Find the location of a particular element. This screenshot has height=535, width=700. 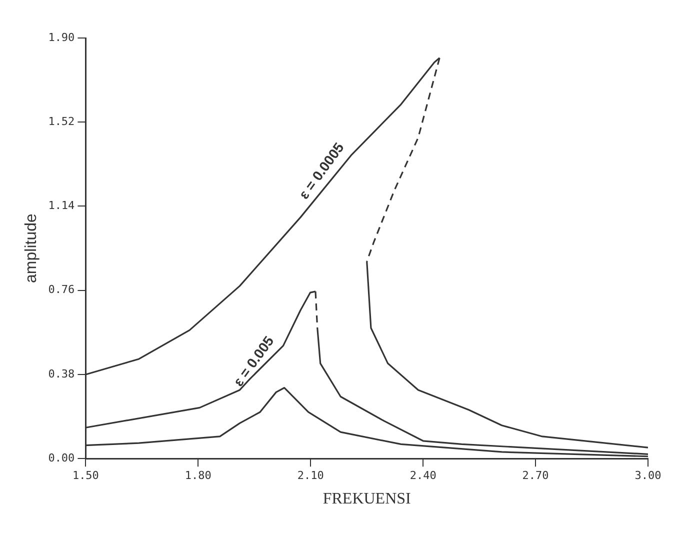

y-tick-label: 0.76 is located at coordinates (61, 289).